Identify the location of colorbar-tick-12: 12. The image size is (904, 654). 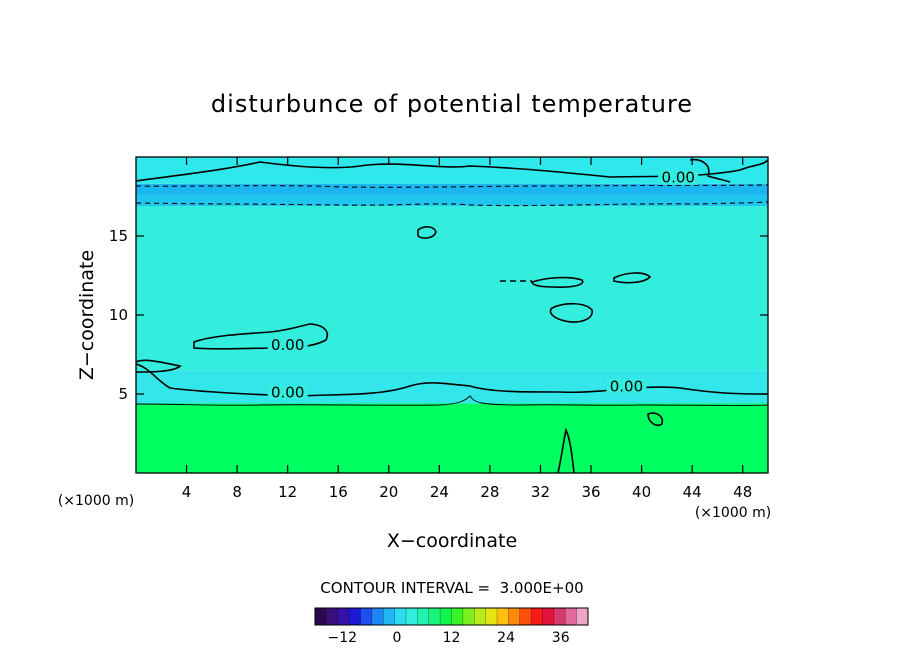
(452, 638).